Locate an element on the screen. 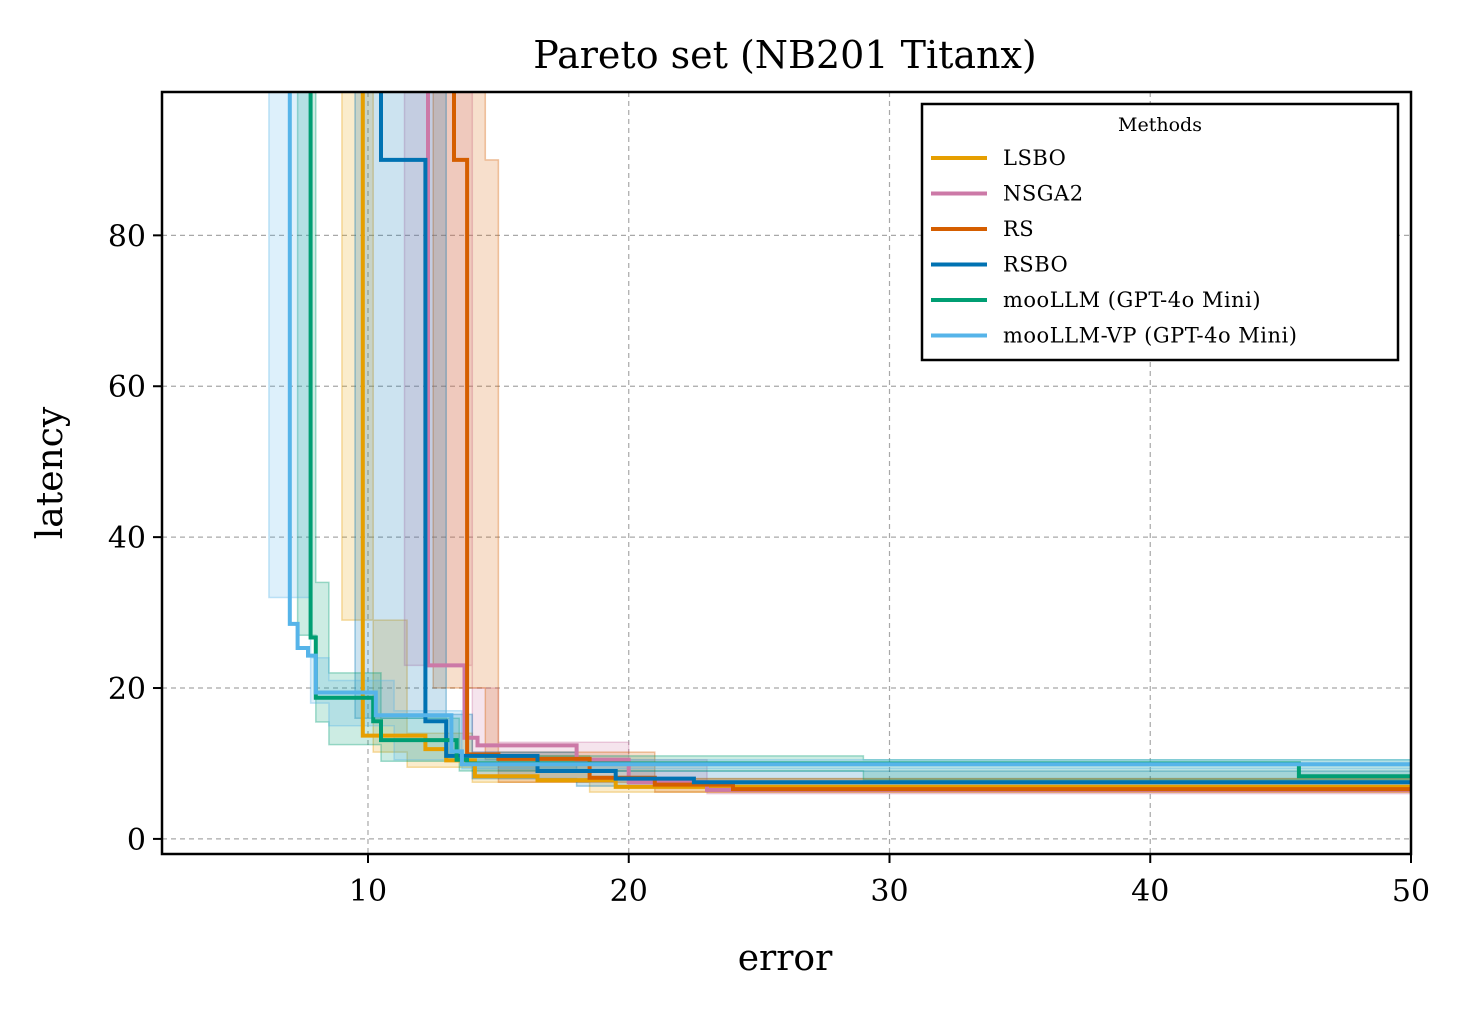 This screenshot has width=1460, height=1011. x-tick-label: 10 is located at coordinates (368, 891).